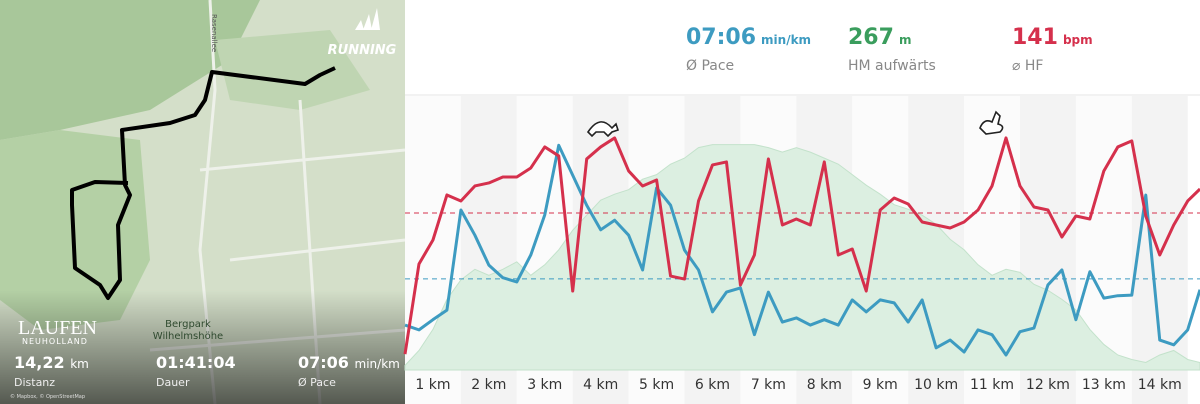  Describe the element at coordinates (203, 183) in the screenshot. I see `route` at that location.